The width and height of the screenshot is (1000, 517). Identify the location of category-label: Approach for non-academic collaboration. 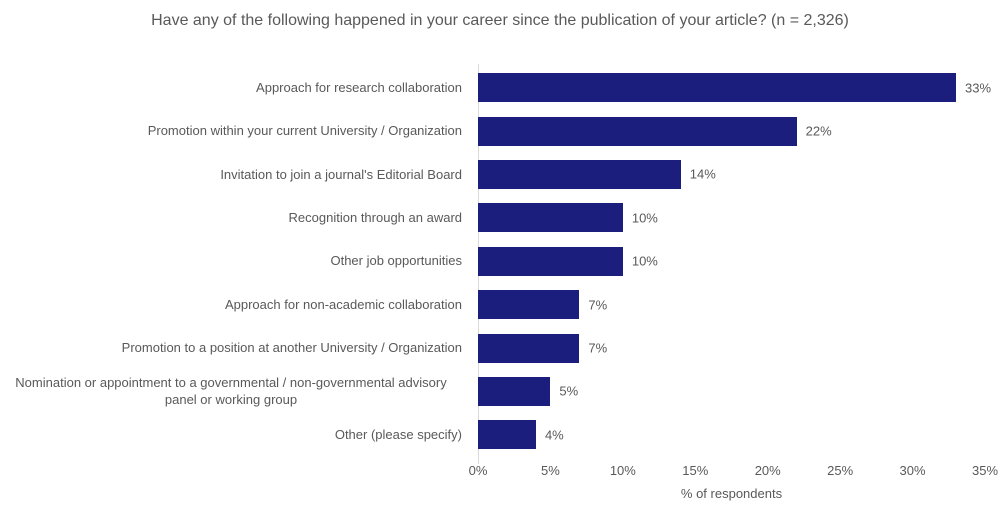
(343, 304).